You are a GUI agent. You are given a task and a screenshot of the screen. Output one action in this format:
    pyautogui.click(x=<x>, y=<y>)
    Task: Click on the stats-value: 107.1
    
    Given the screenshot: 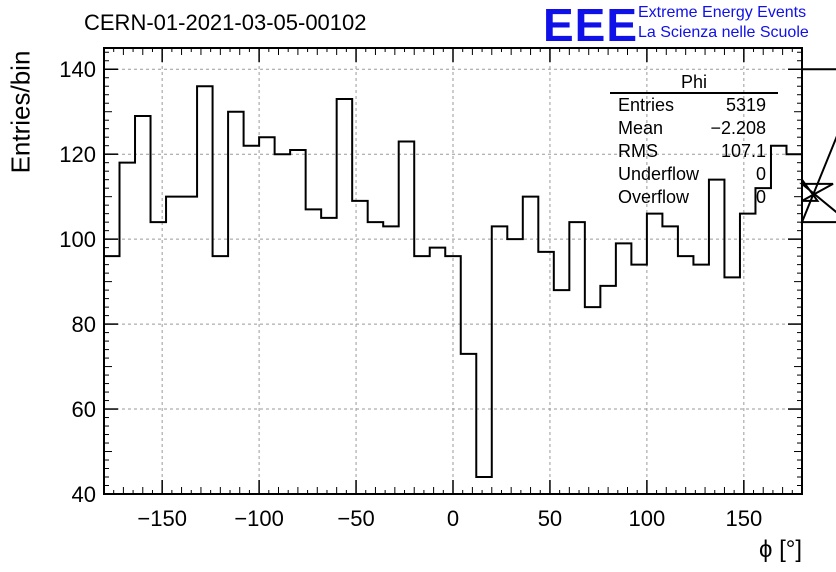 What is the action you would take?
    pyautogui.click(x=743, y=151)
    